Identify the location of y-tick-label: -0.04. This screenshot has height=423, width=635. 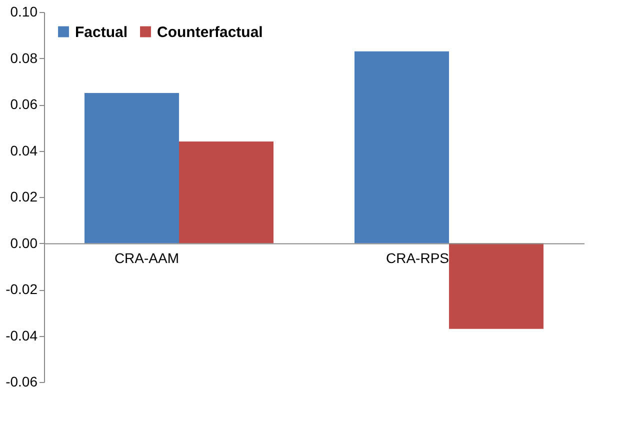
(22, 335).